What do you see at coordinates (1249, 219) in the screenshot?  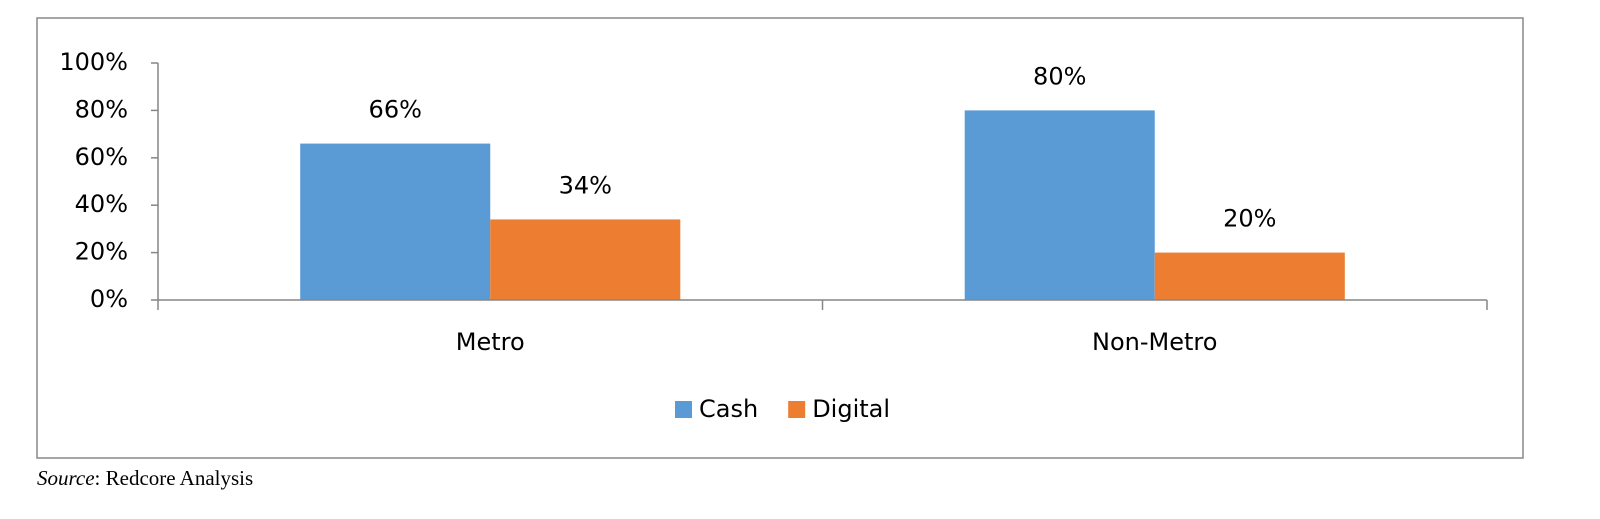 I see `data-label: 20%` at bounding box center [1249, 219].